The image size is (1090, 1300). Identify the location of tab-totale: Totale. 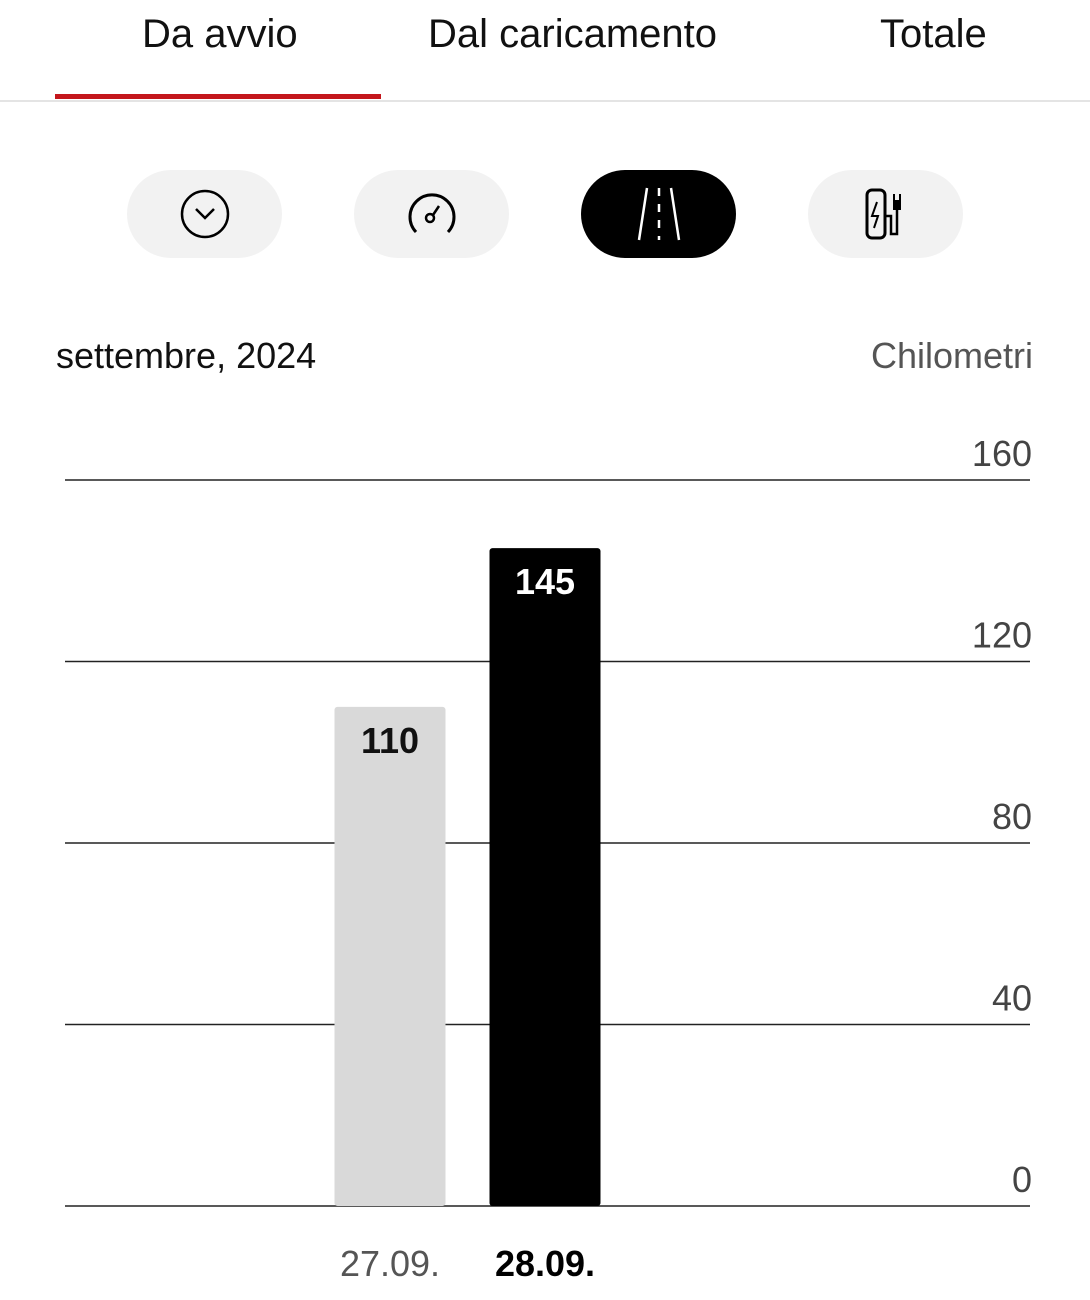
(933, 34).